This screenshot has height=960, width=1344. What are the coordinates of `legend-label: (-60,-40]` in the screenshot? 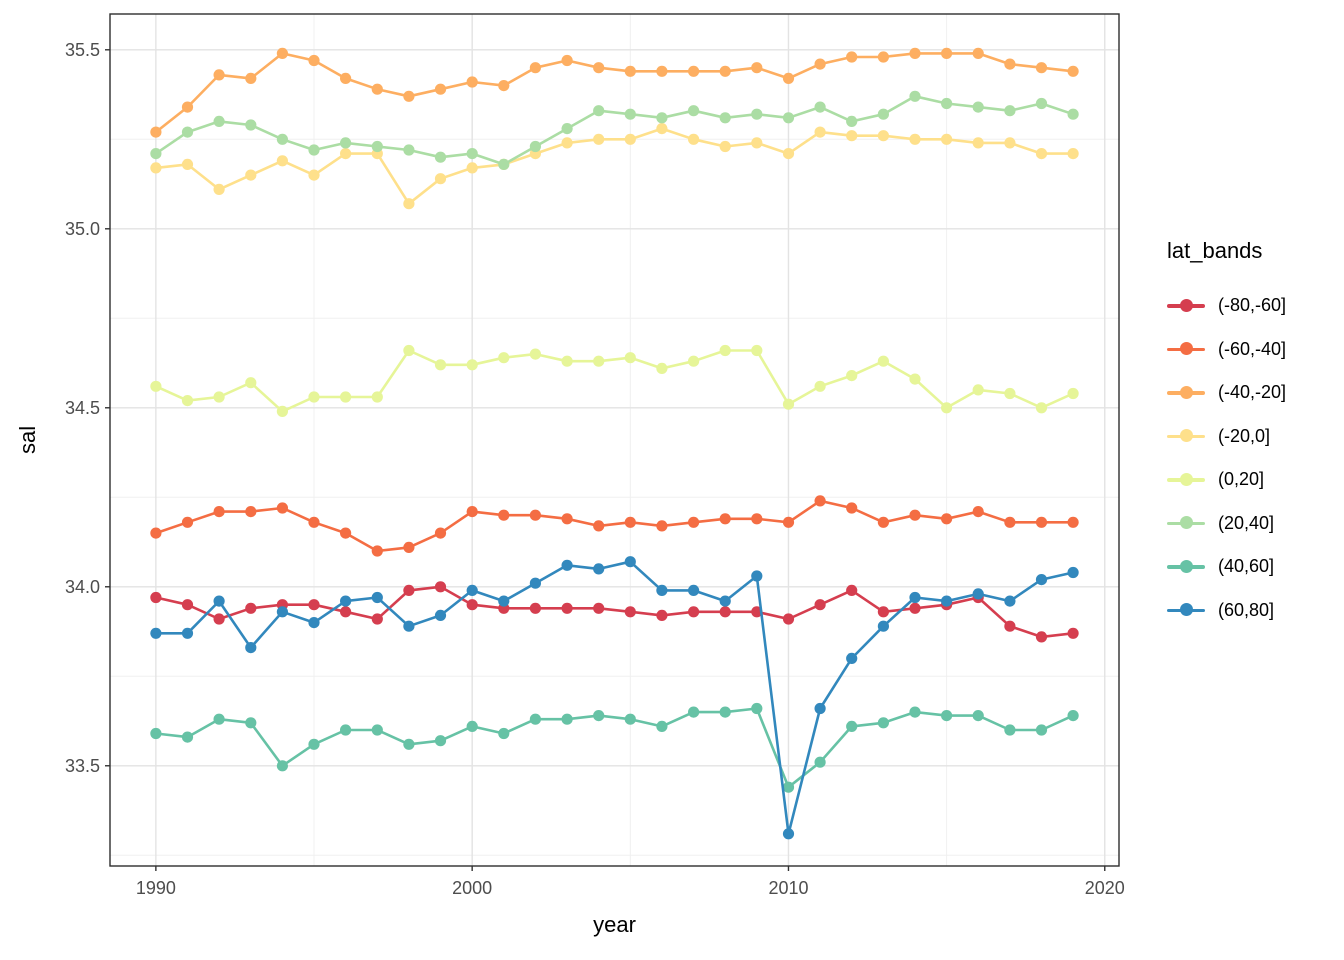 It's located at (1252, 348).